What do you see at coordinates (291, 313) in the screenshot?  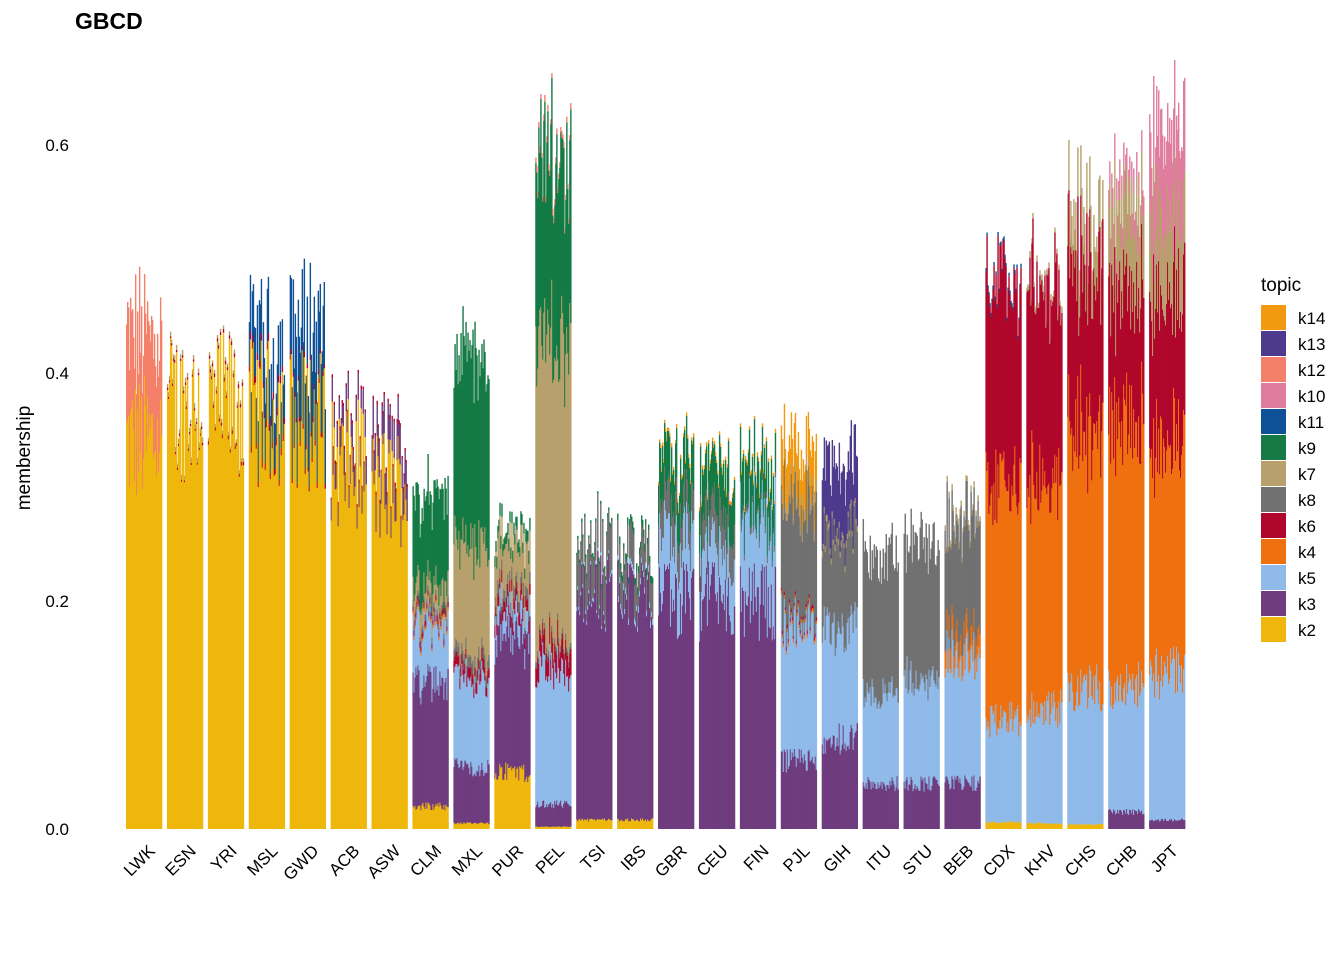 I see `bar-segment-gwd-k11` at bounding box center [291, 313].